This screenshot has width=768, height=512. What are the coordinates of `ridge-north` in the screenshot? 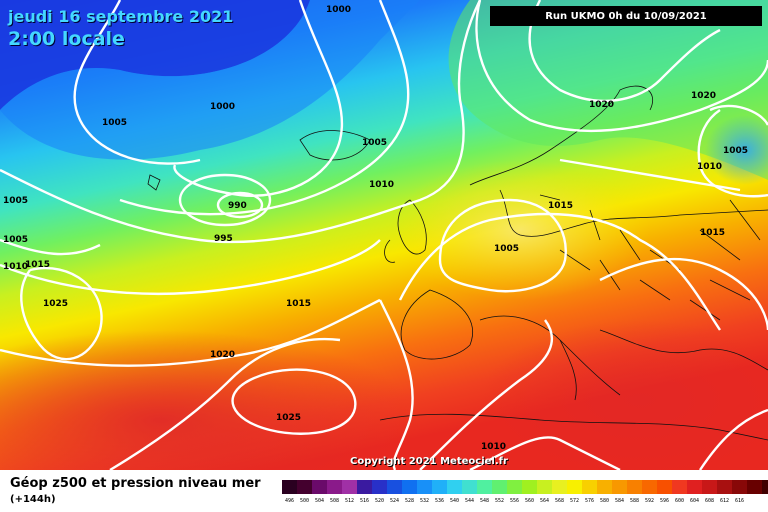 It's located at (608, 90).